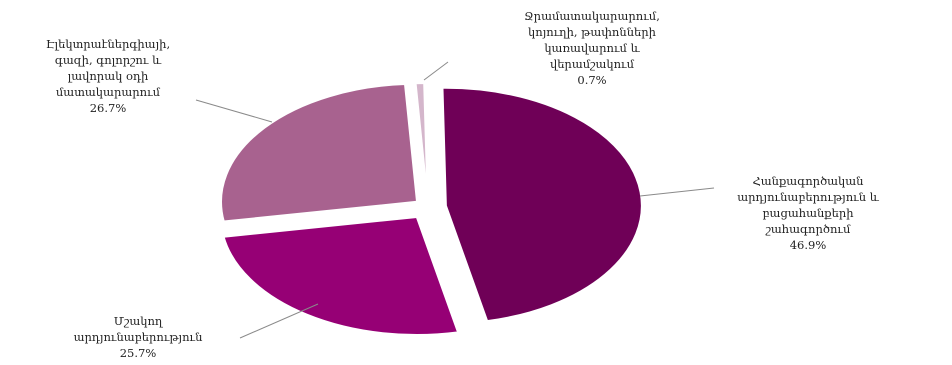 Image resolution: width=952 pixels, height=365 pixels. Describe the element at coordinates (592, 16) in the screenshot. I see `slice-label-line: Ջրամատակարարում,` at that location.